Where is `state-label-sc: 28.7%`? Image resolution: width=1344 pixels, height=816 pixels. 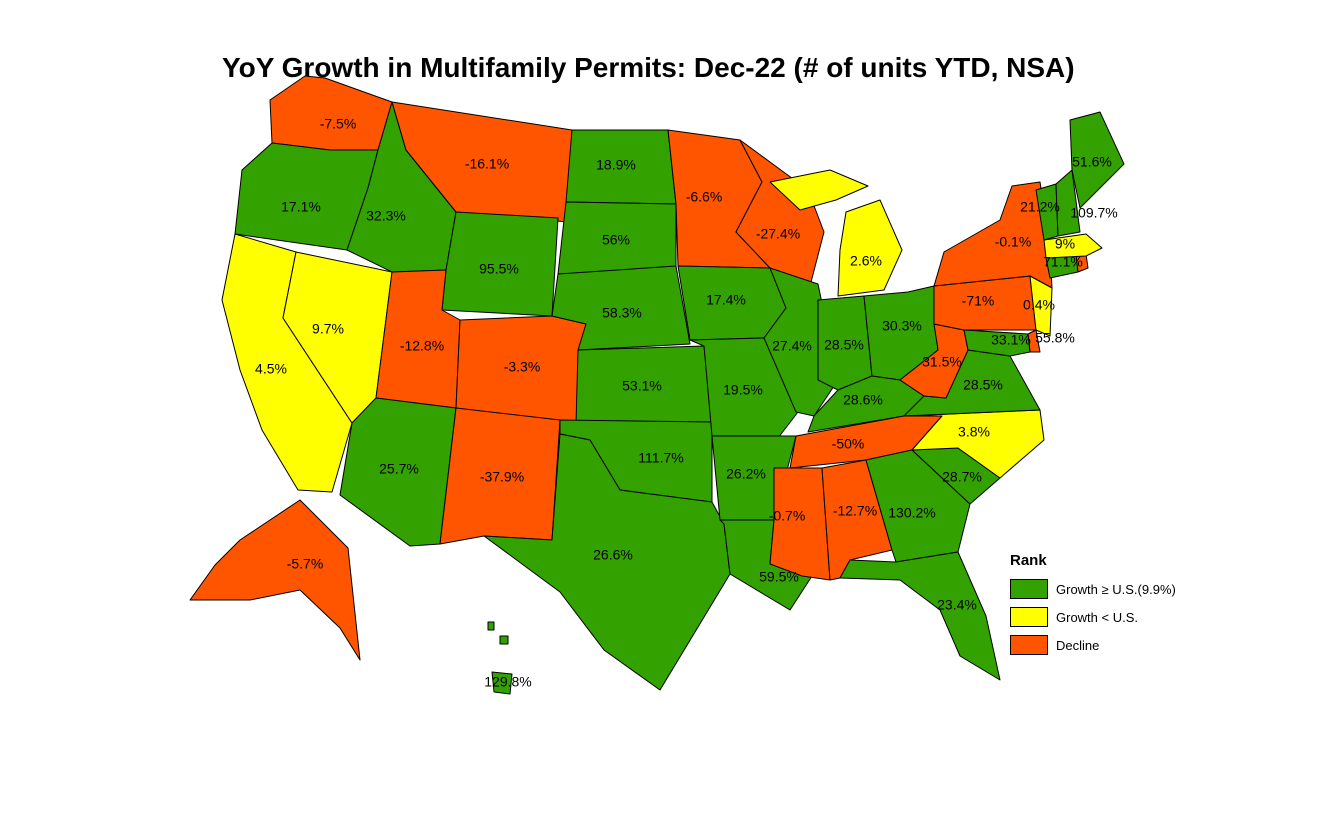 state-label-sc: 28.7% is located at coordinates (962, 477).